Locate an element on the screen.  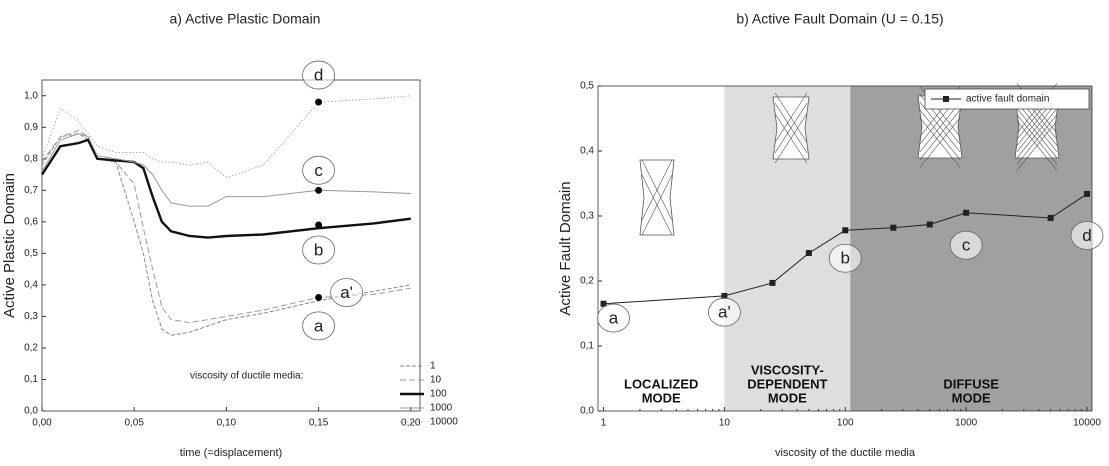
annotation-label: b is located at coordinates (318, 249).